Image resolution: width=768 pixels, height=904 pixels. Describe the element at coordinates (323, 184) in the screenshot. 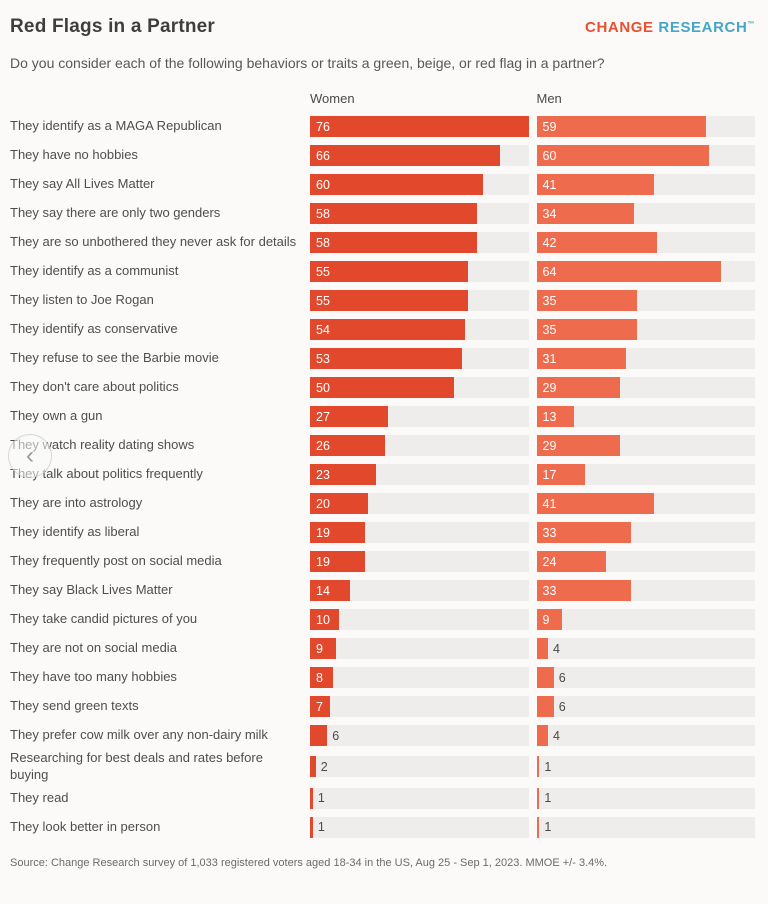

I see `women-value-label: 60` at that location.